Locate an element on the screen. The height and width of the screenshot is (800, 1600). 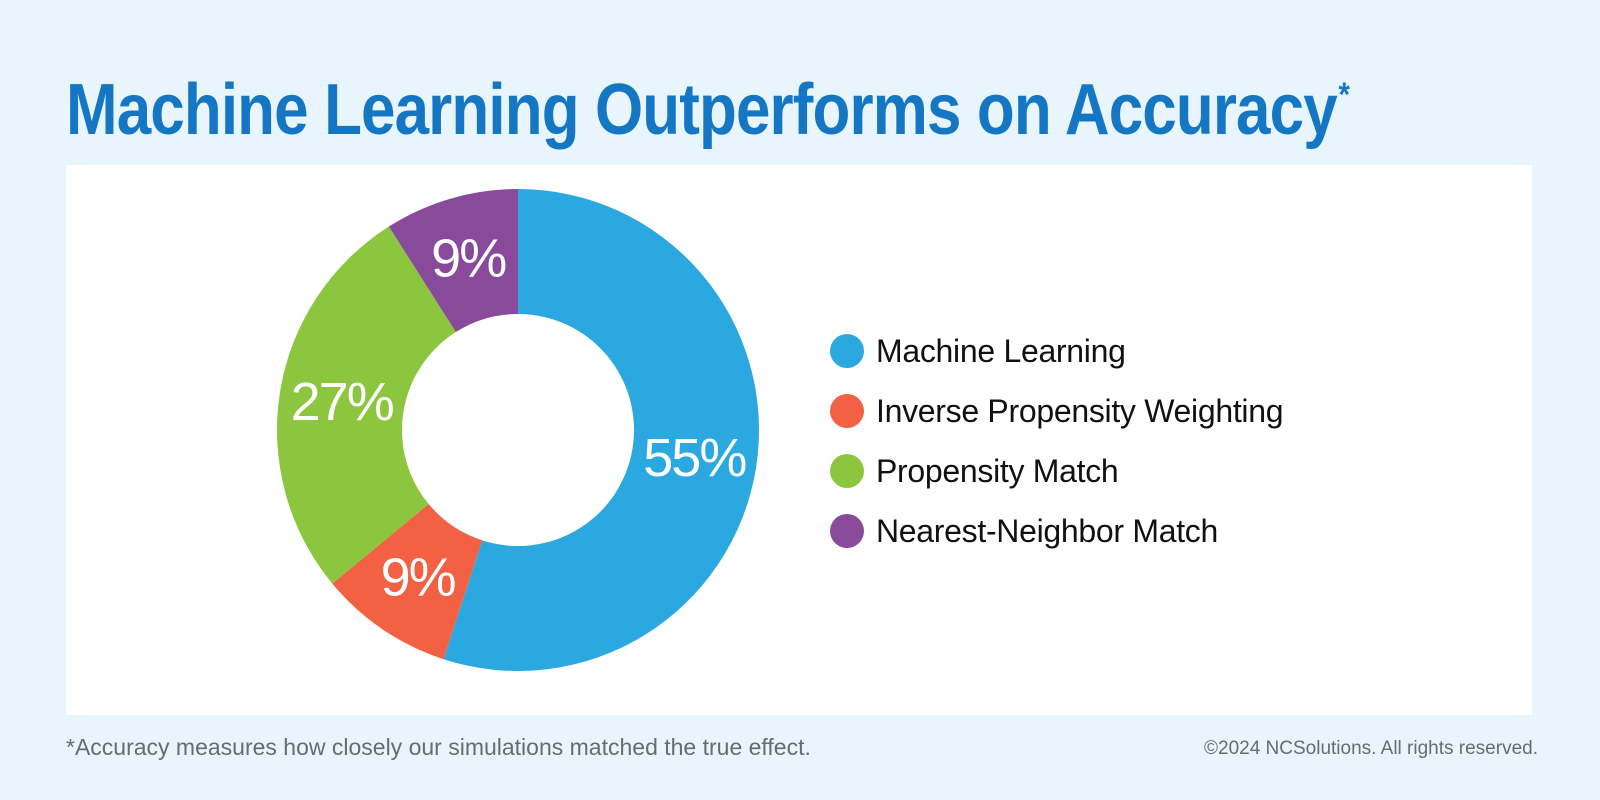
title-asterisk: * is located at coordinates (1344, 95).